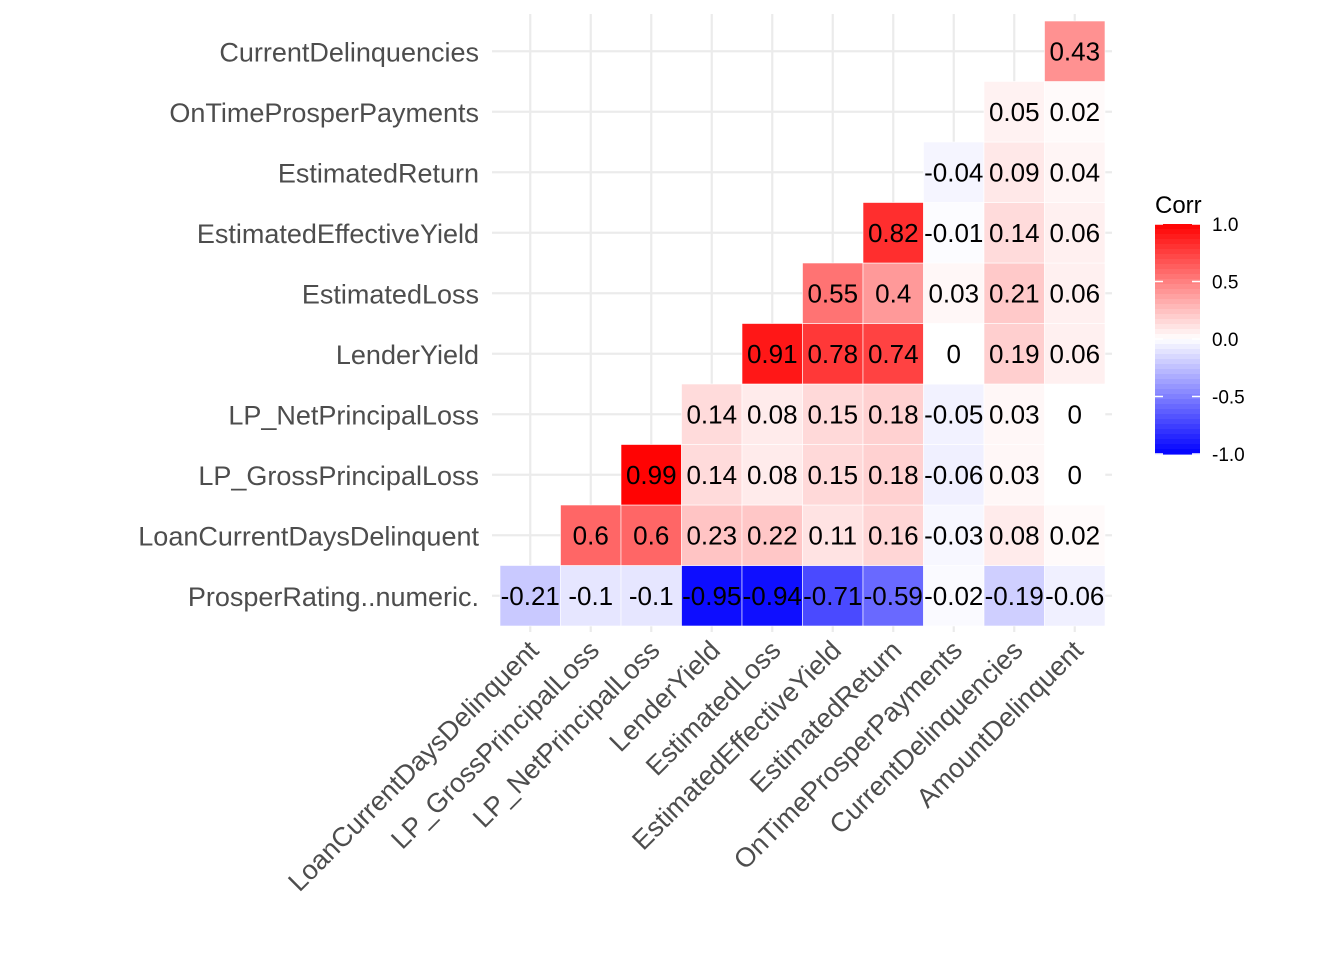 This screenshot has width=1344, height=960. I want to click on legend: Corr 1.0 0.5 0.0 -0.5 -1.0, so click(1200, 329).